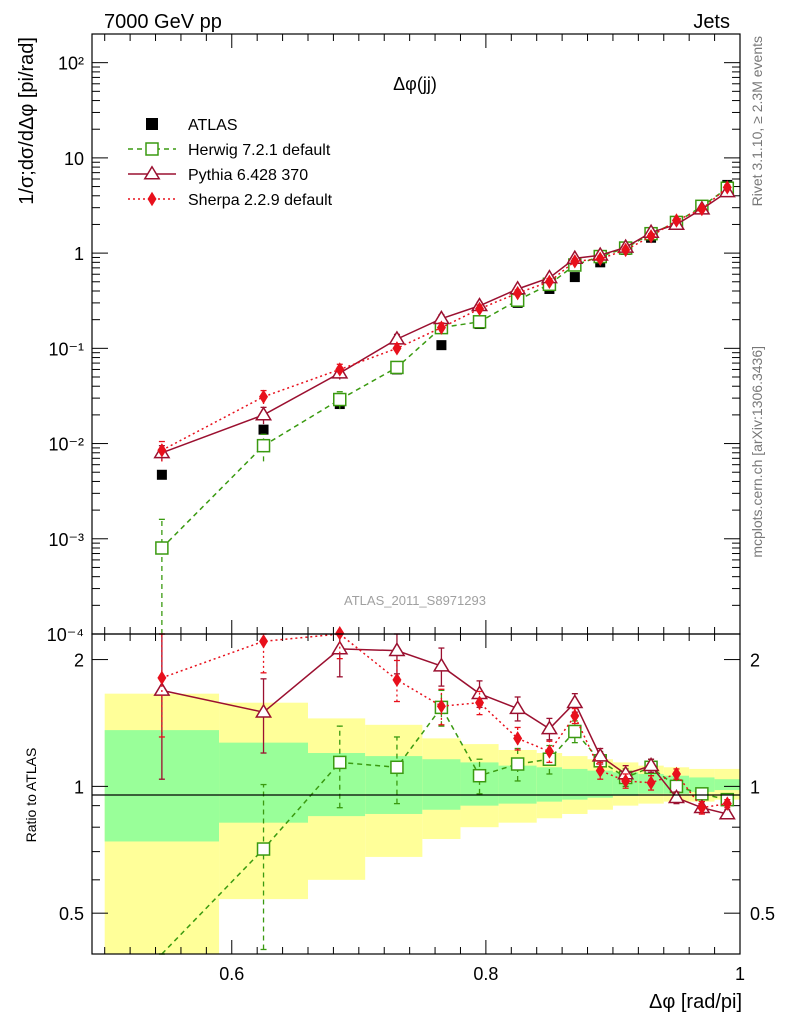  I want to click on analysis-tag: ATLAS_2011_S8971293, so click(415, 600).